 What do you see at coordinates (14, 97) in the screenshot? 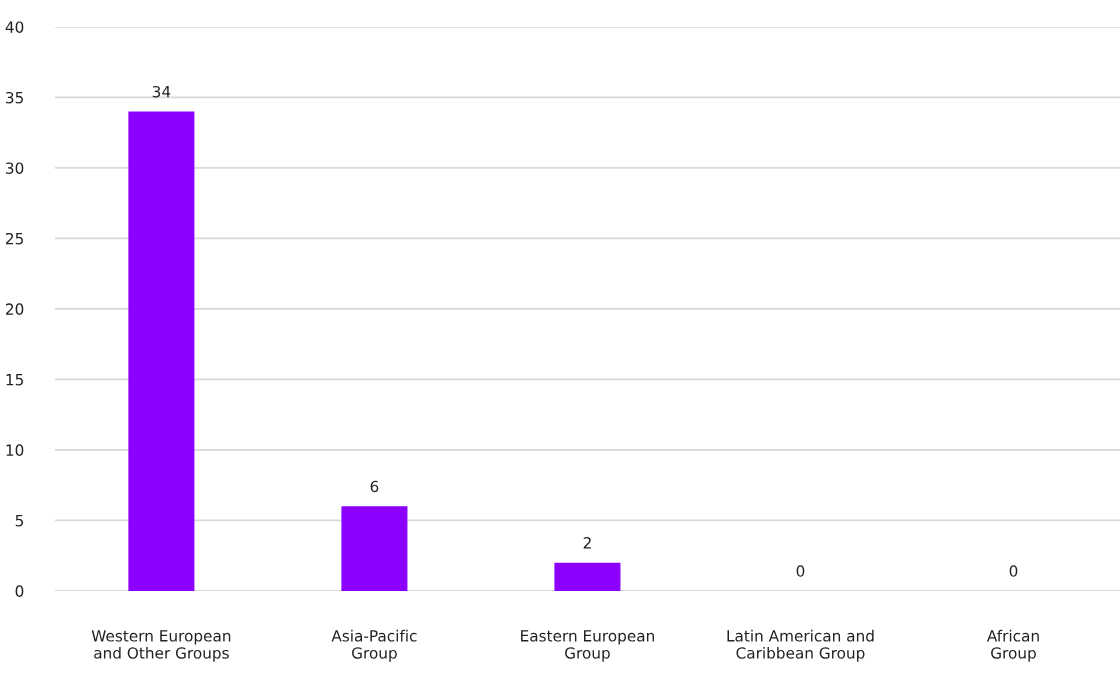
I see `y-tick-label: 35` at bounding box center [14, 97].